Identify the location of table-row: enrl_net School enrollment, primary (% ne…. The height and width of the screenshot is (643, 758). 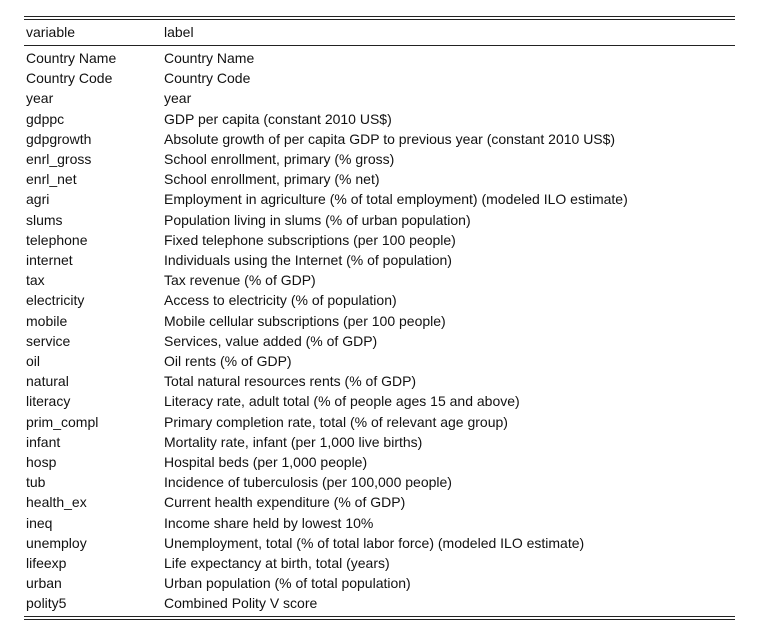
(379, 179).